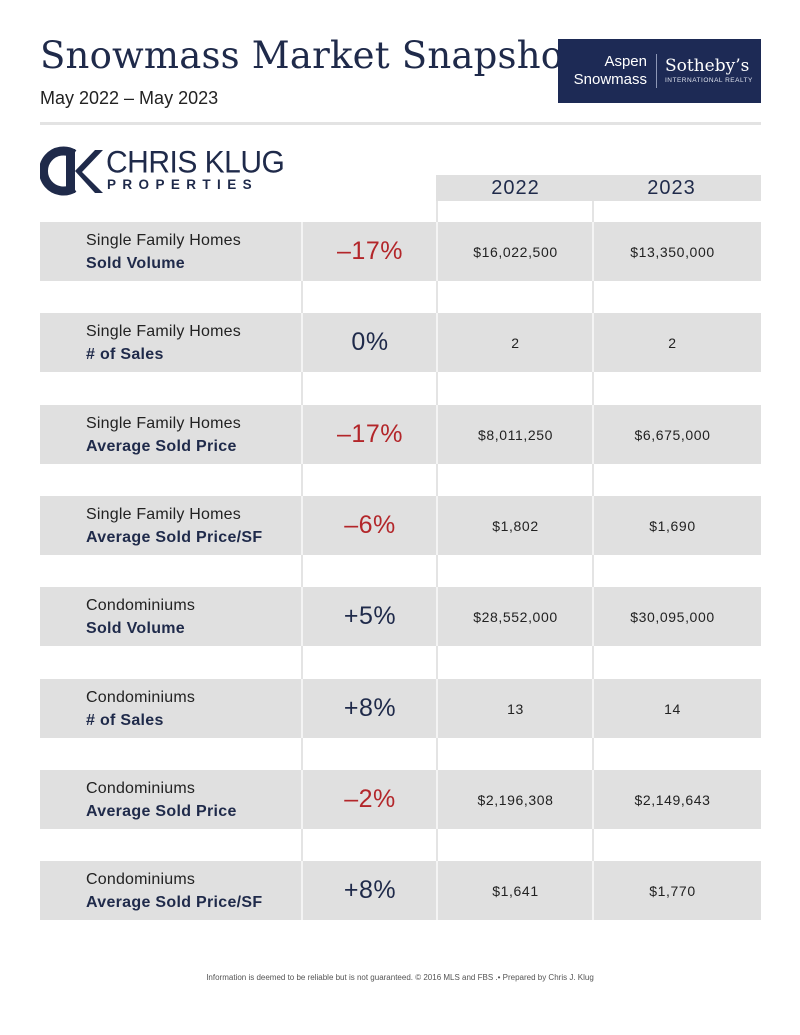 This screenshot has height=1035, width=800. Describe the element at coordinates (598, 188) in the screenshot. I see `table-header-bar` at that location.